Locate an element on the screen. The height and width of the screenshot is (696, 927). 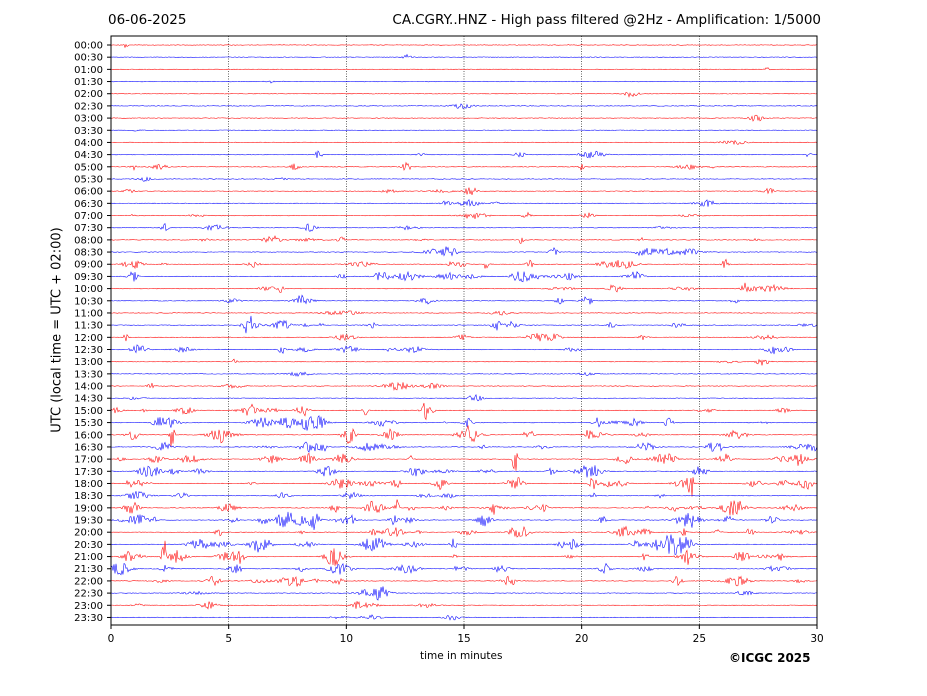
trace-10:30 is located at coordinates (464, 299).